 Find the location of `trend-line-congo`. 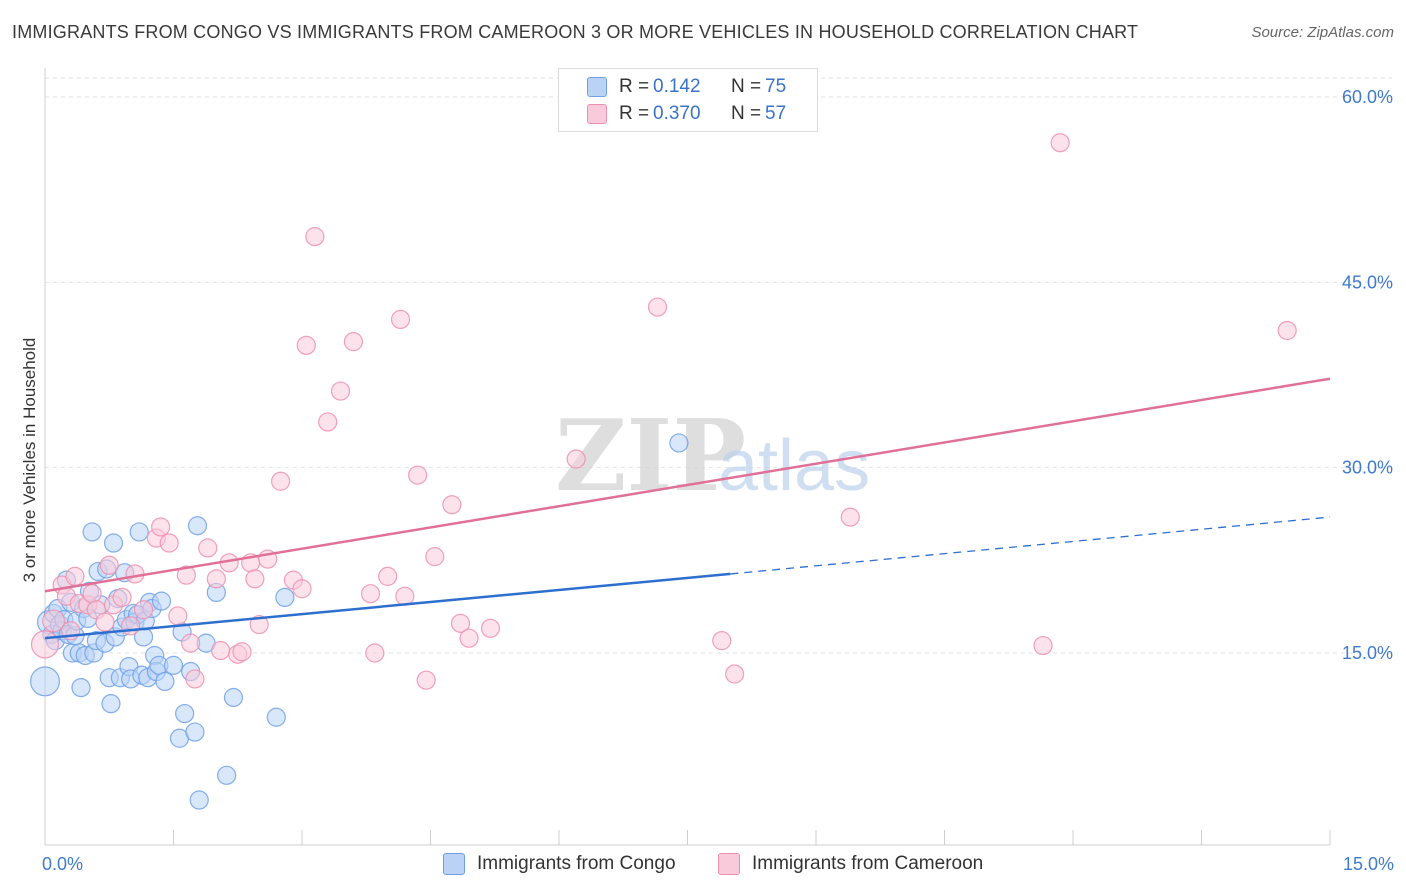

trend-line-congo is located at coordinates (387, 606).